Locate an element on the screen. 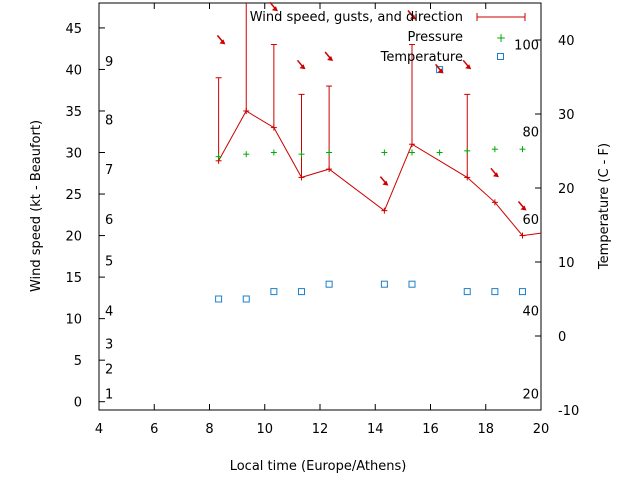 This screenshot has width=640, height=480. y2-tick-label: -10 is located at coordinates (568, 411).